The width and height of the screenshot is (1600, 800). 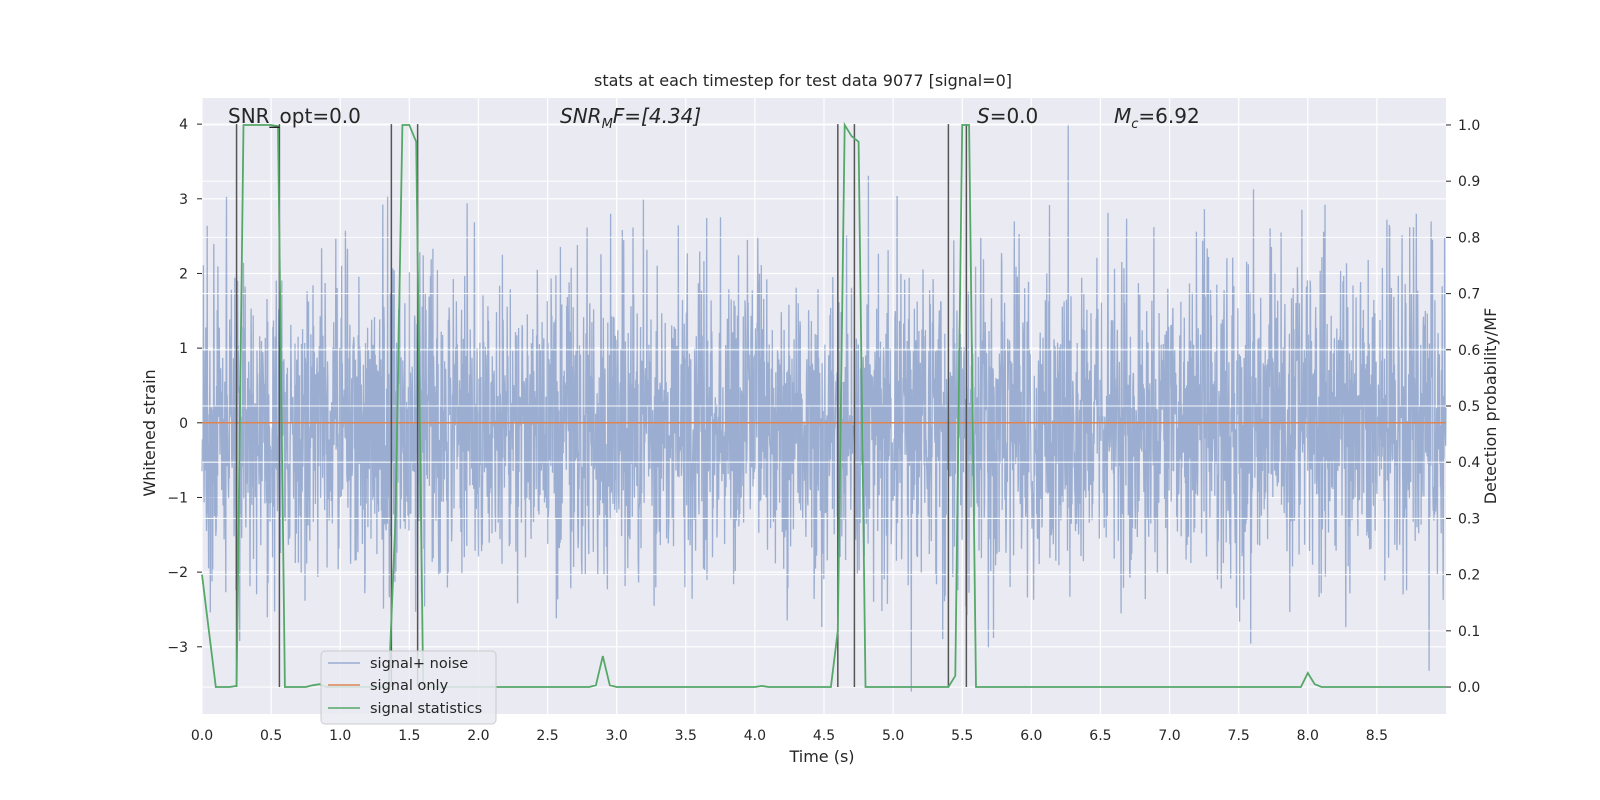 What do you see at coordinates (183, 349) in the screenshot?
I see `y-tick-label: 1` at bounding box center [183, 349].